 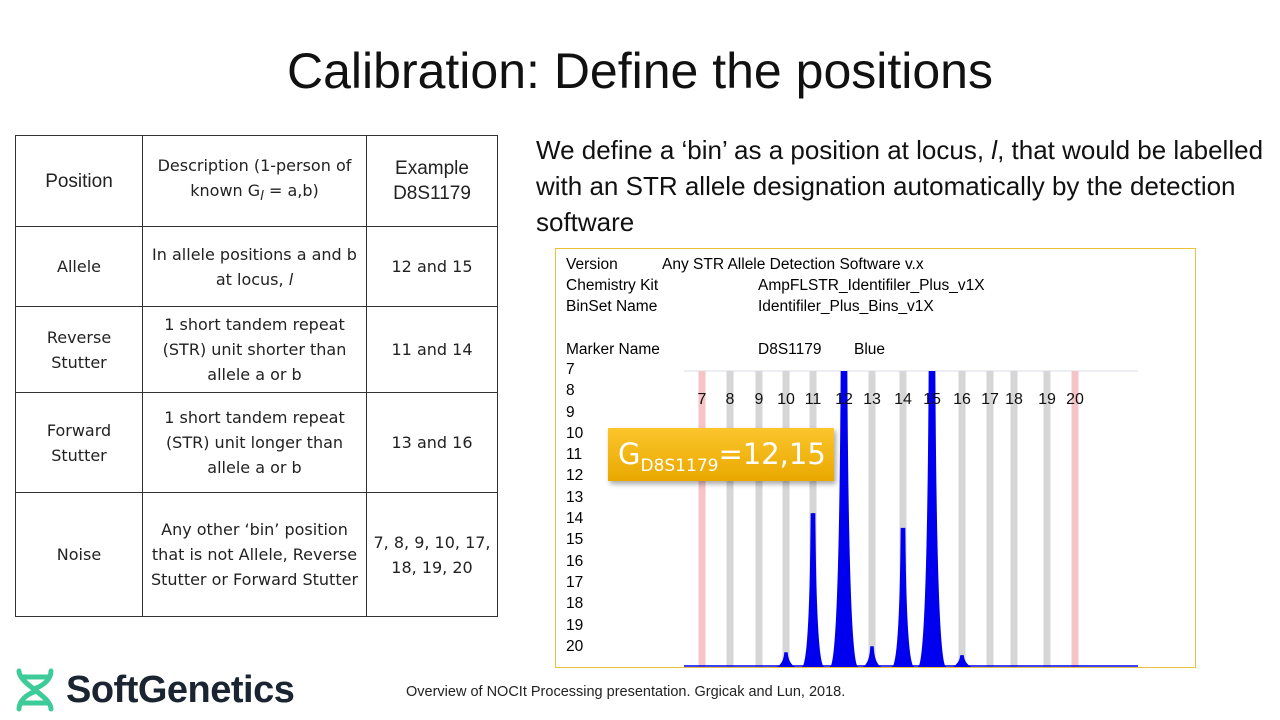 I want to click on kit-value: AmpFLSTR_Identifiler_Plus_v1X, so click(x=871, y=285).